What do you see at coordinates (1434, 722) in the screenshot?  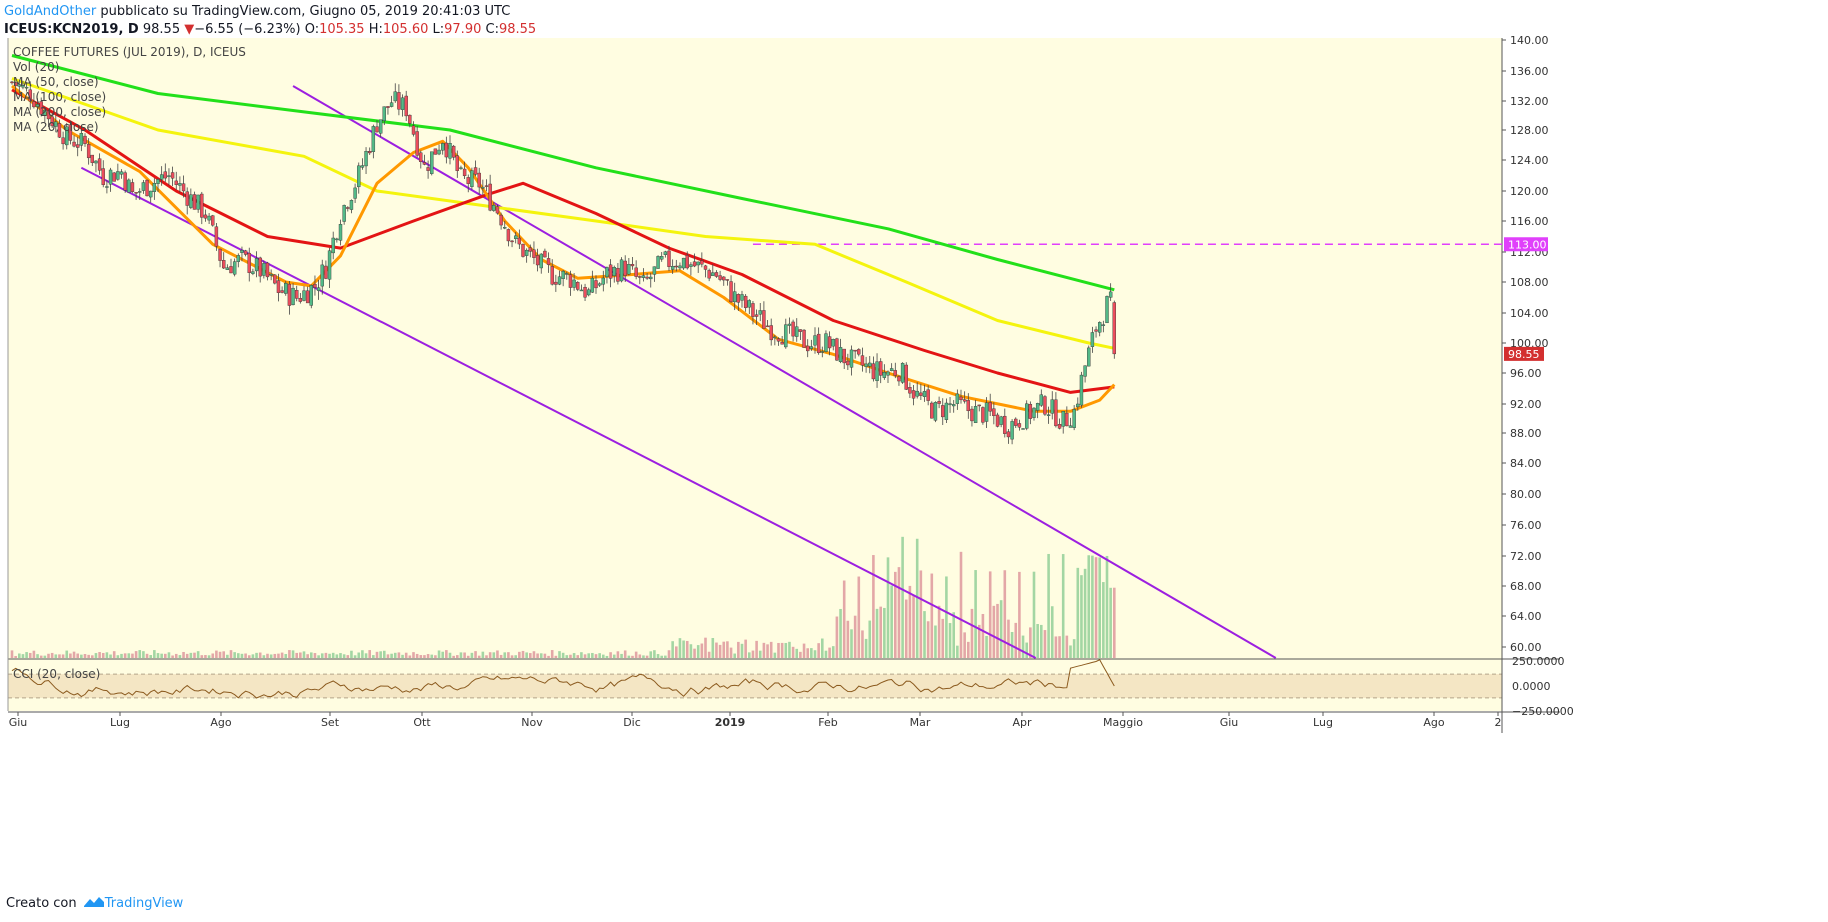 I see `time-tick-label: Ago` at bounding box center [1434, 722].